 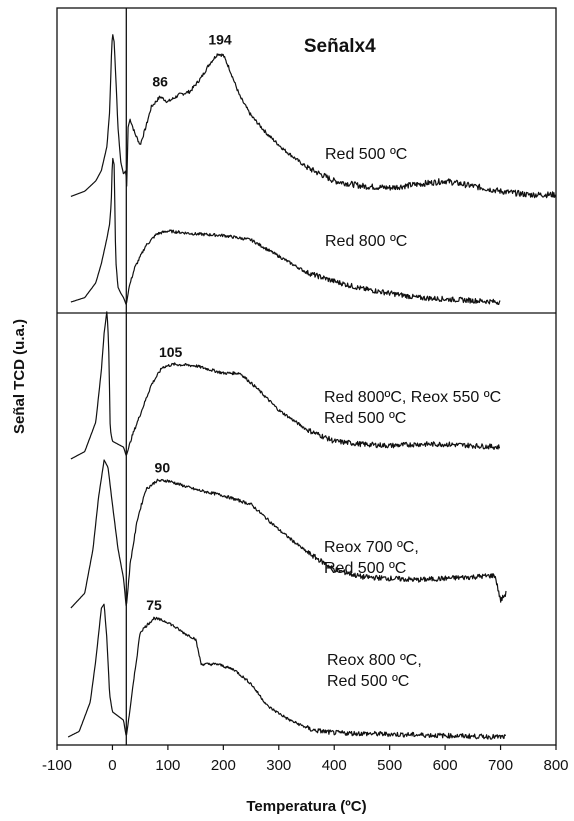 What do you see at coordinates (374, 660) in the screenshot?
I see `series-label: Reox 800 ºC,` at bounding box center [374, 660].